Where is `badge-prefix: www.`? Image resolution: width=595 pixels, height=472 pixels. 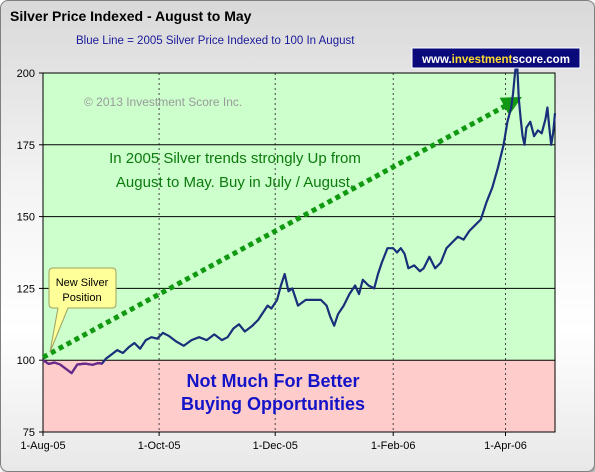 badge-prefix: www. is located at coordinates (436, 60).